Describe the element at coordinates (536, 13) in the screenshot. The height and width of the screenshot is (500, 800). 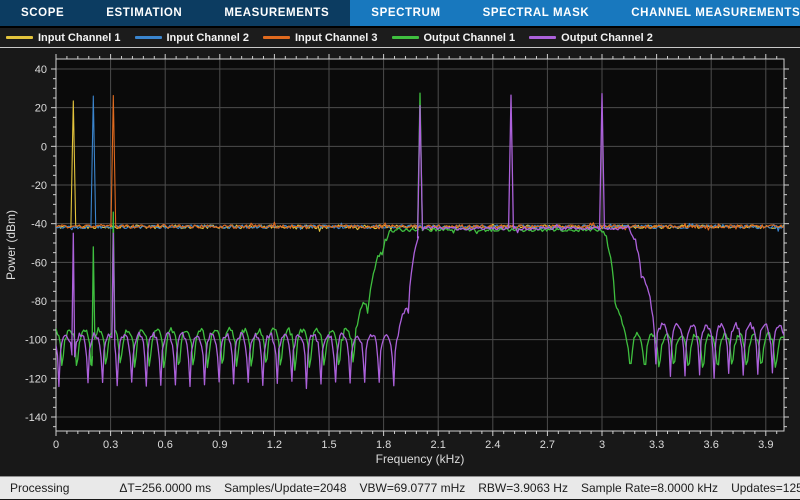
I see `tab-spectral-mask: SPECTRAL MASK` at that location.